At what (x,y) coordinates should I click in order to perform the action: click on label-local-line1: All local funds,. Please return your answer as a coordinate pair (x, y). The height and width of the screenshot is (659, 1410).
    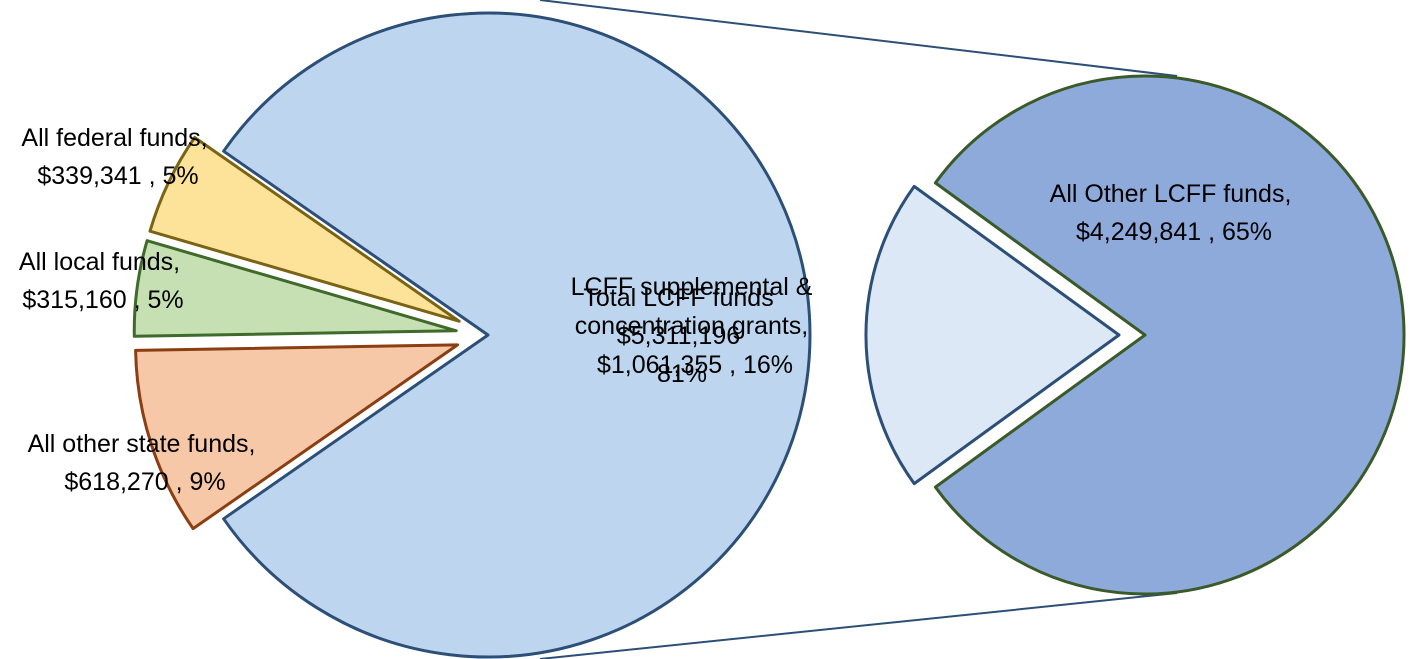
    Looking at the image, I should click on (99, 262).